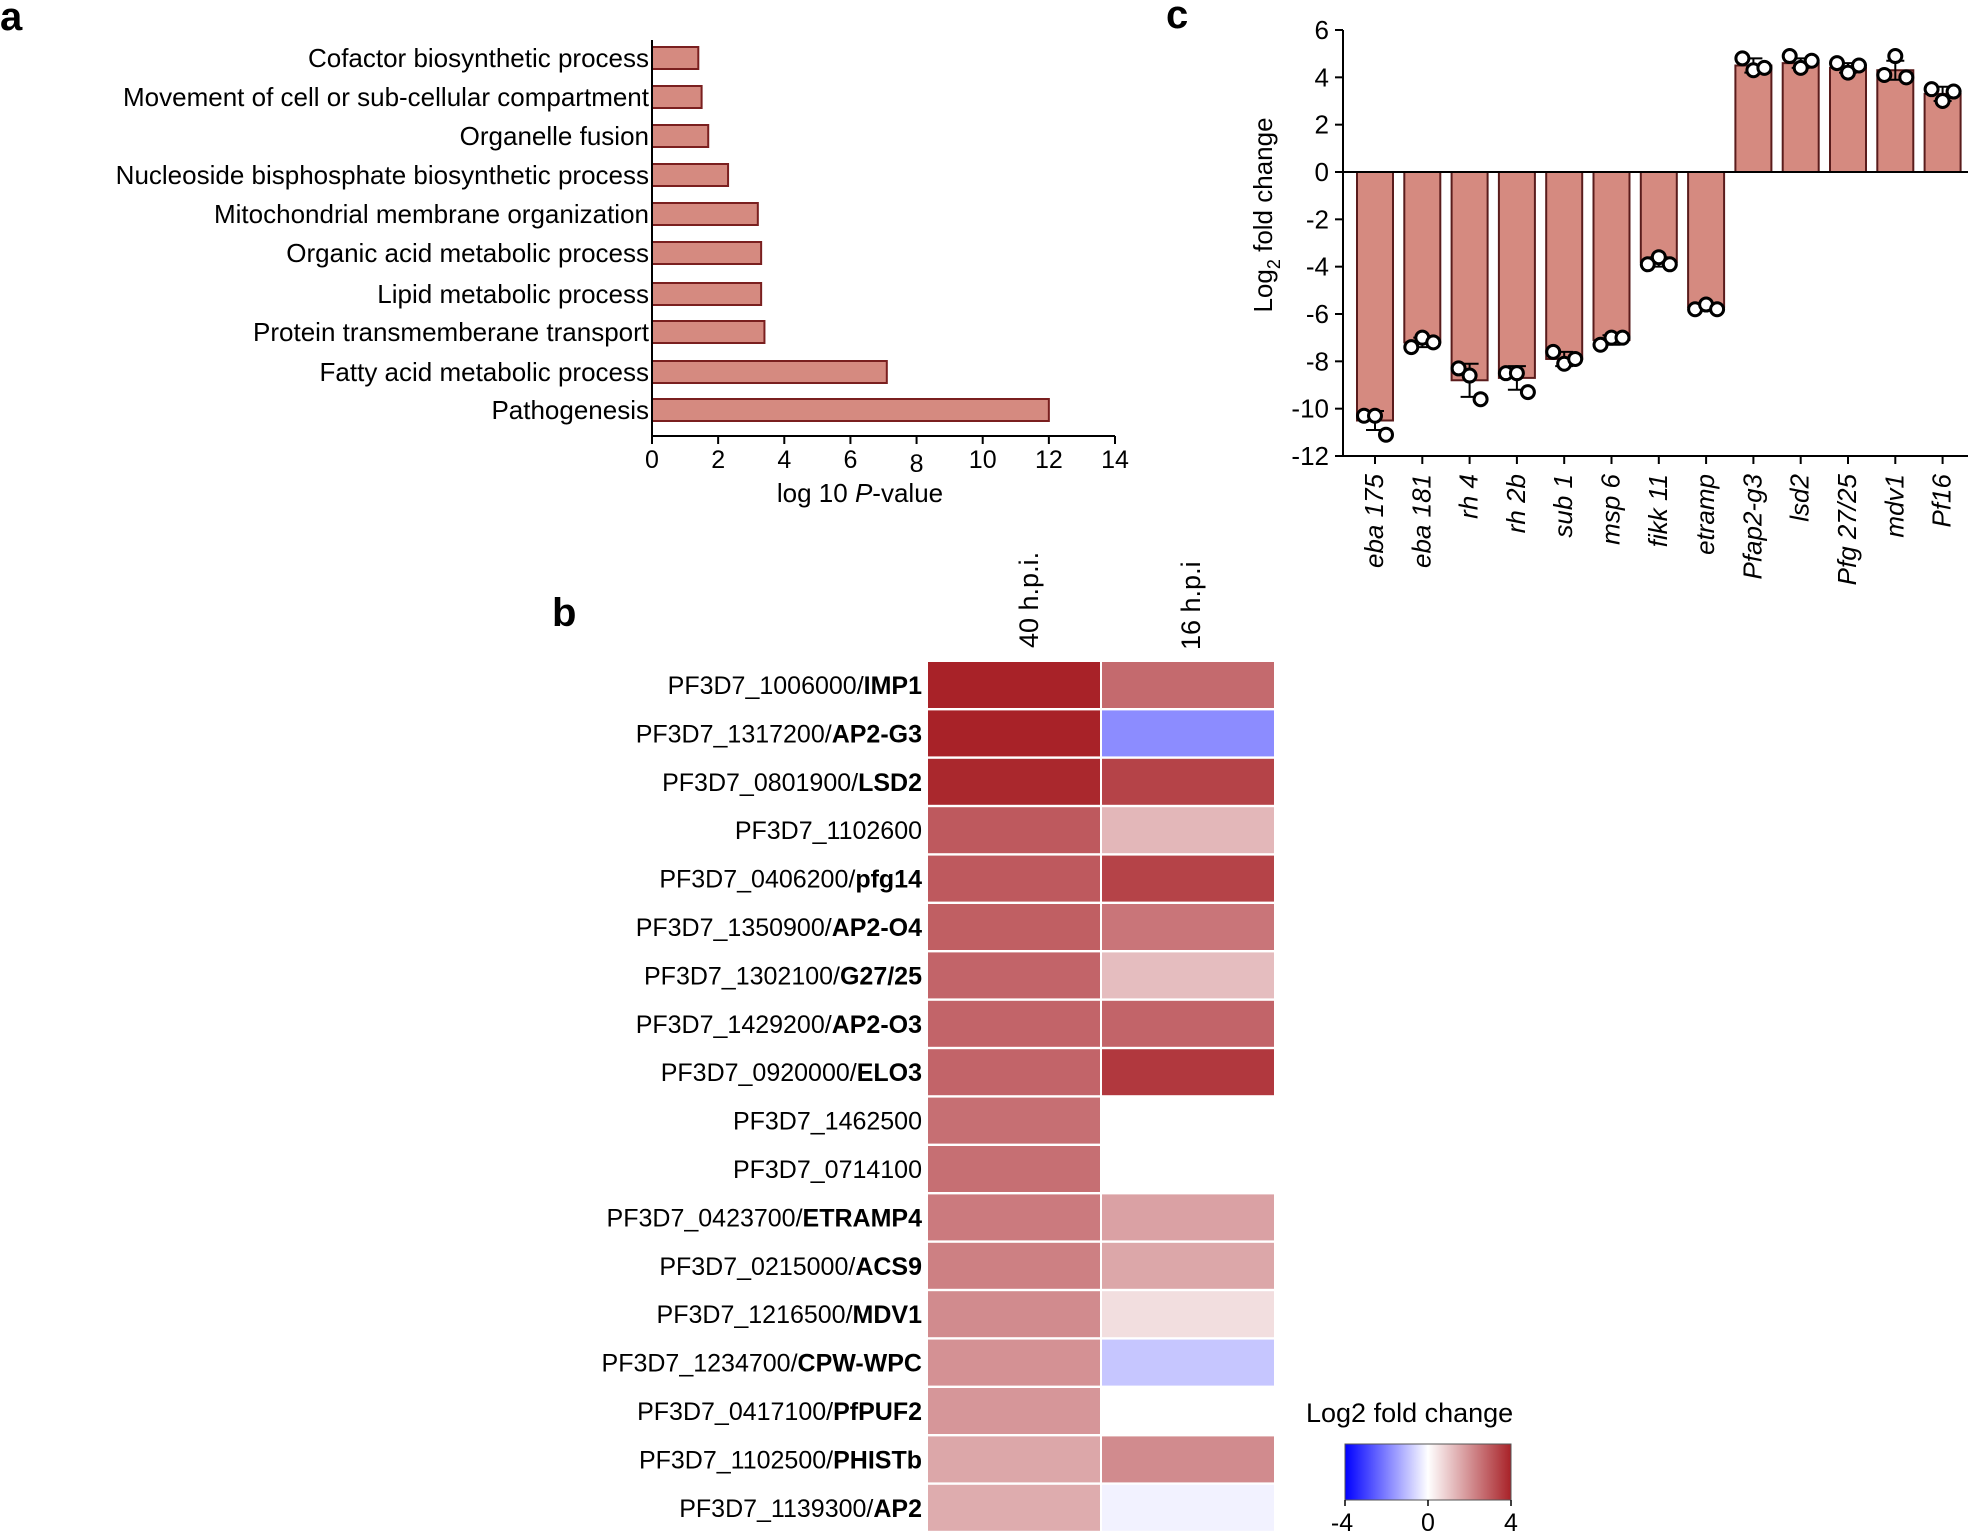 This screenshot has height=1537, width=1978. What do you see at coordinates (1658, 510) in the screenshot?
I see `panel-c-x-tick-label: fikk 11` at bounding box center [1658, 510].